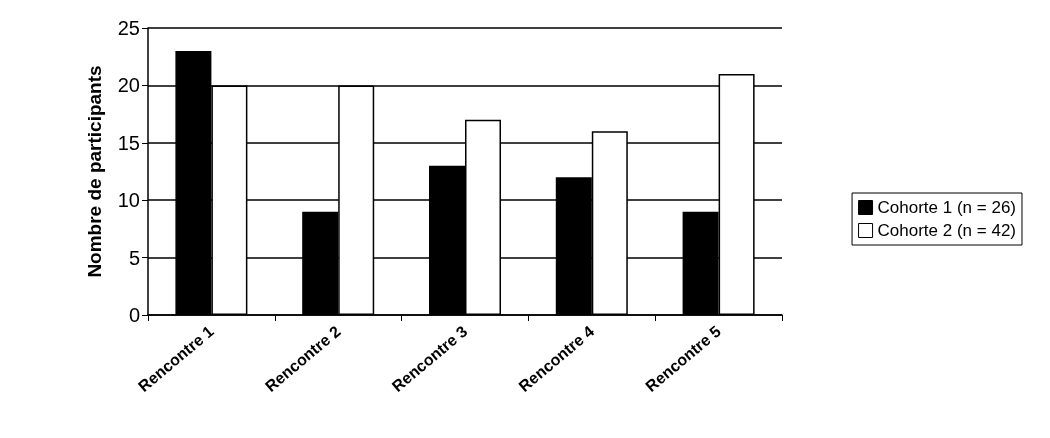 This screenshot has height=438, width=1050. Describe the element at coordinates (947, 207) in the screenshot. I see `legend-label: Cohorte 1 (n = 26)` at that location.